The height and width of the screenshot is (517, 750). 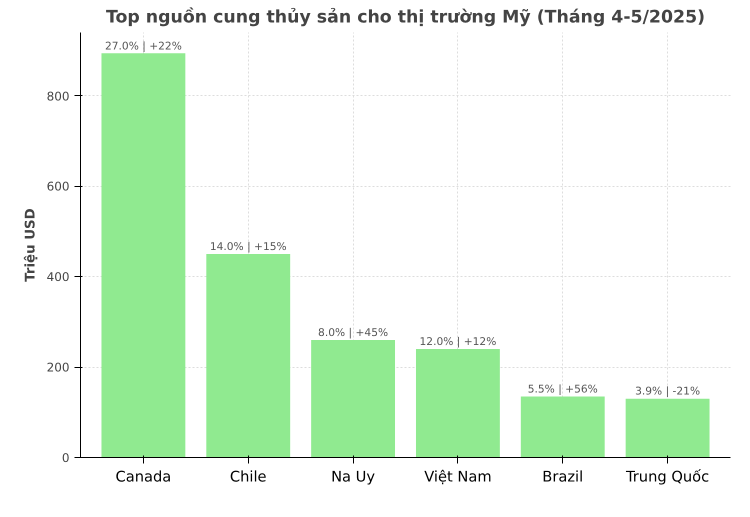 What do you see at coordinates (58, 277) in the screenshot?
I see `y-tick-label: 400` at bounding box center [58, 277].